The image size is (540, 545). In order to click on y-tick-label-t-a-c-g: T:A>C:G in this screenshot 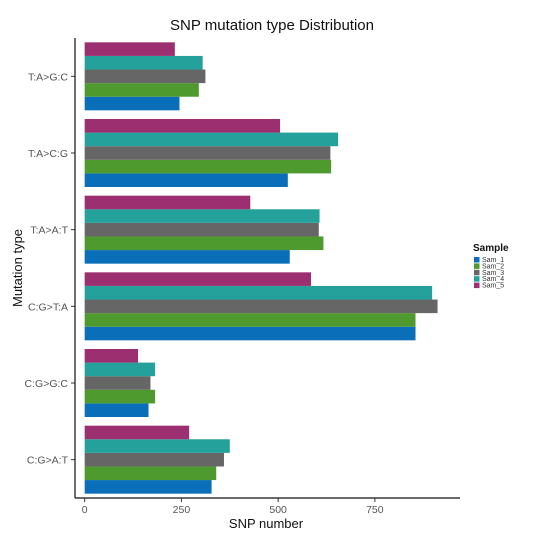, I will do `click(48, 154)`.